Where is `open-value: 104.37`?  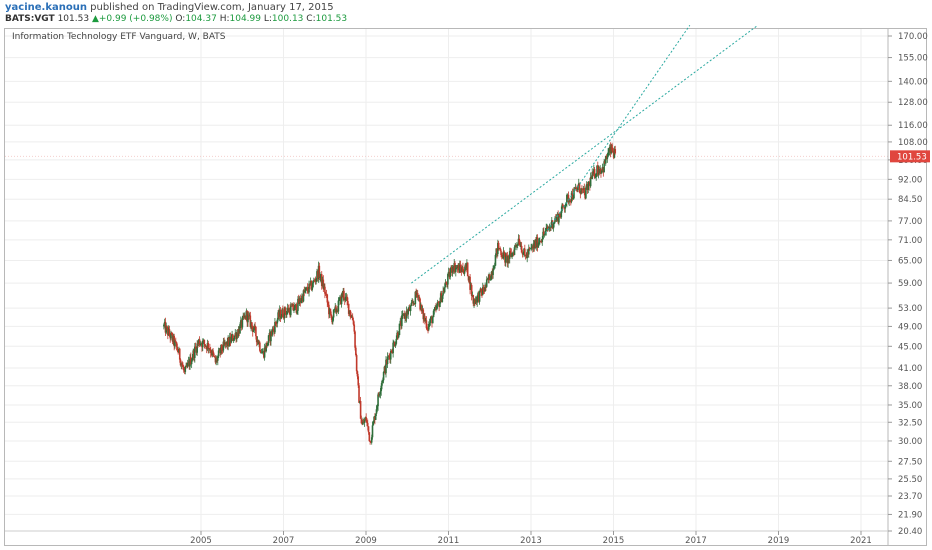 open-value: 104.37 is located at coordinates (201, 19).